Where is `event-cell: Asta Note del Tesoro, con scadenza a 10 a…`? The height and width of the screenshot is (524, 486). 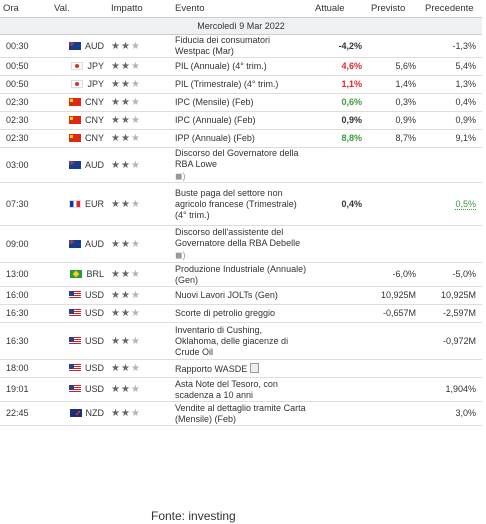
event-cell: Asta Note del Tesoro, con scadenza a 10 a… is located at coordinates (242, 389).